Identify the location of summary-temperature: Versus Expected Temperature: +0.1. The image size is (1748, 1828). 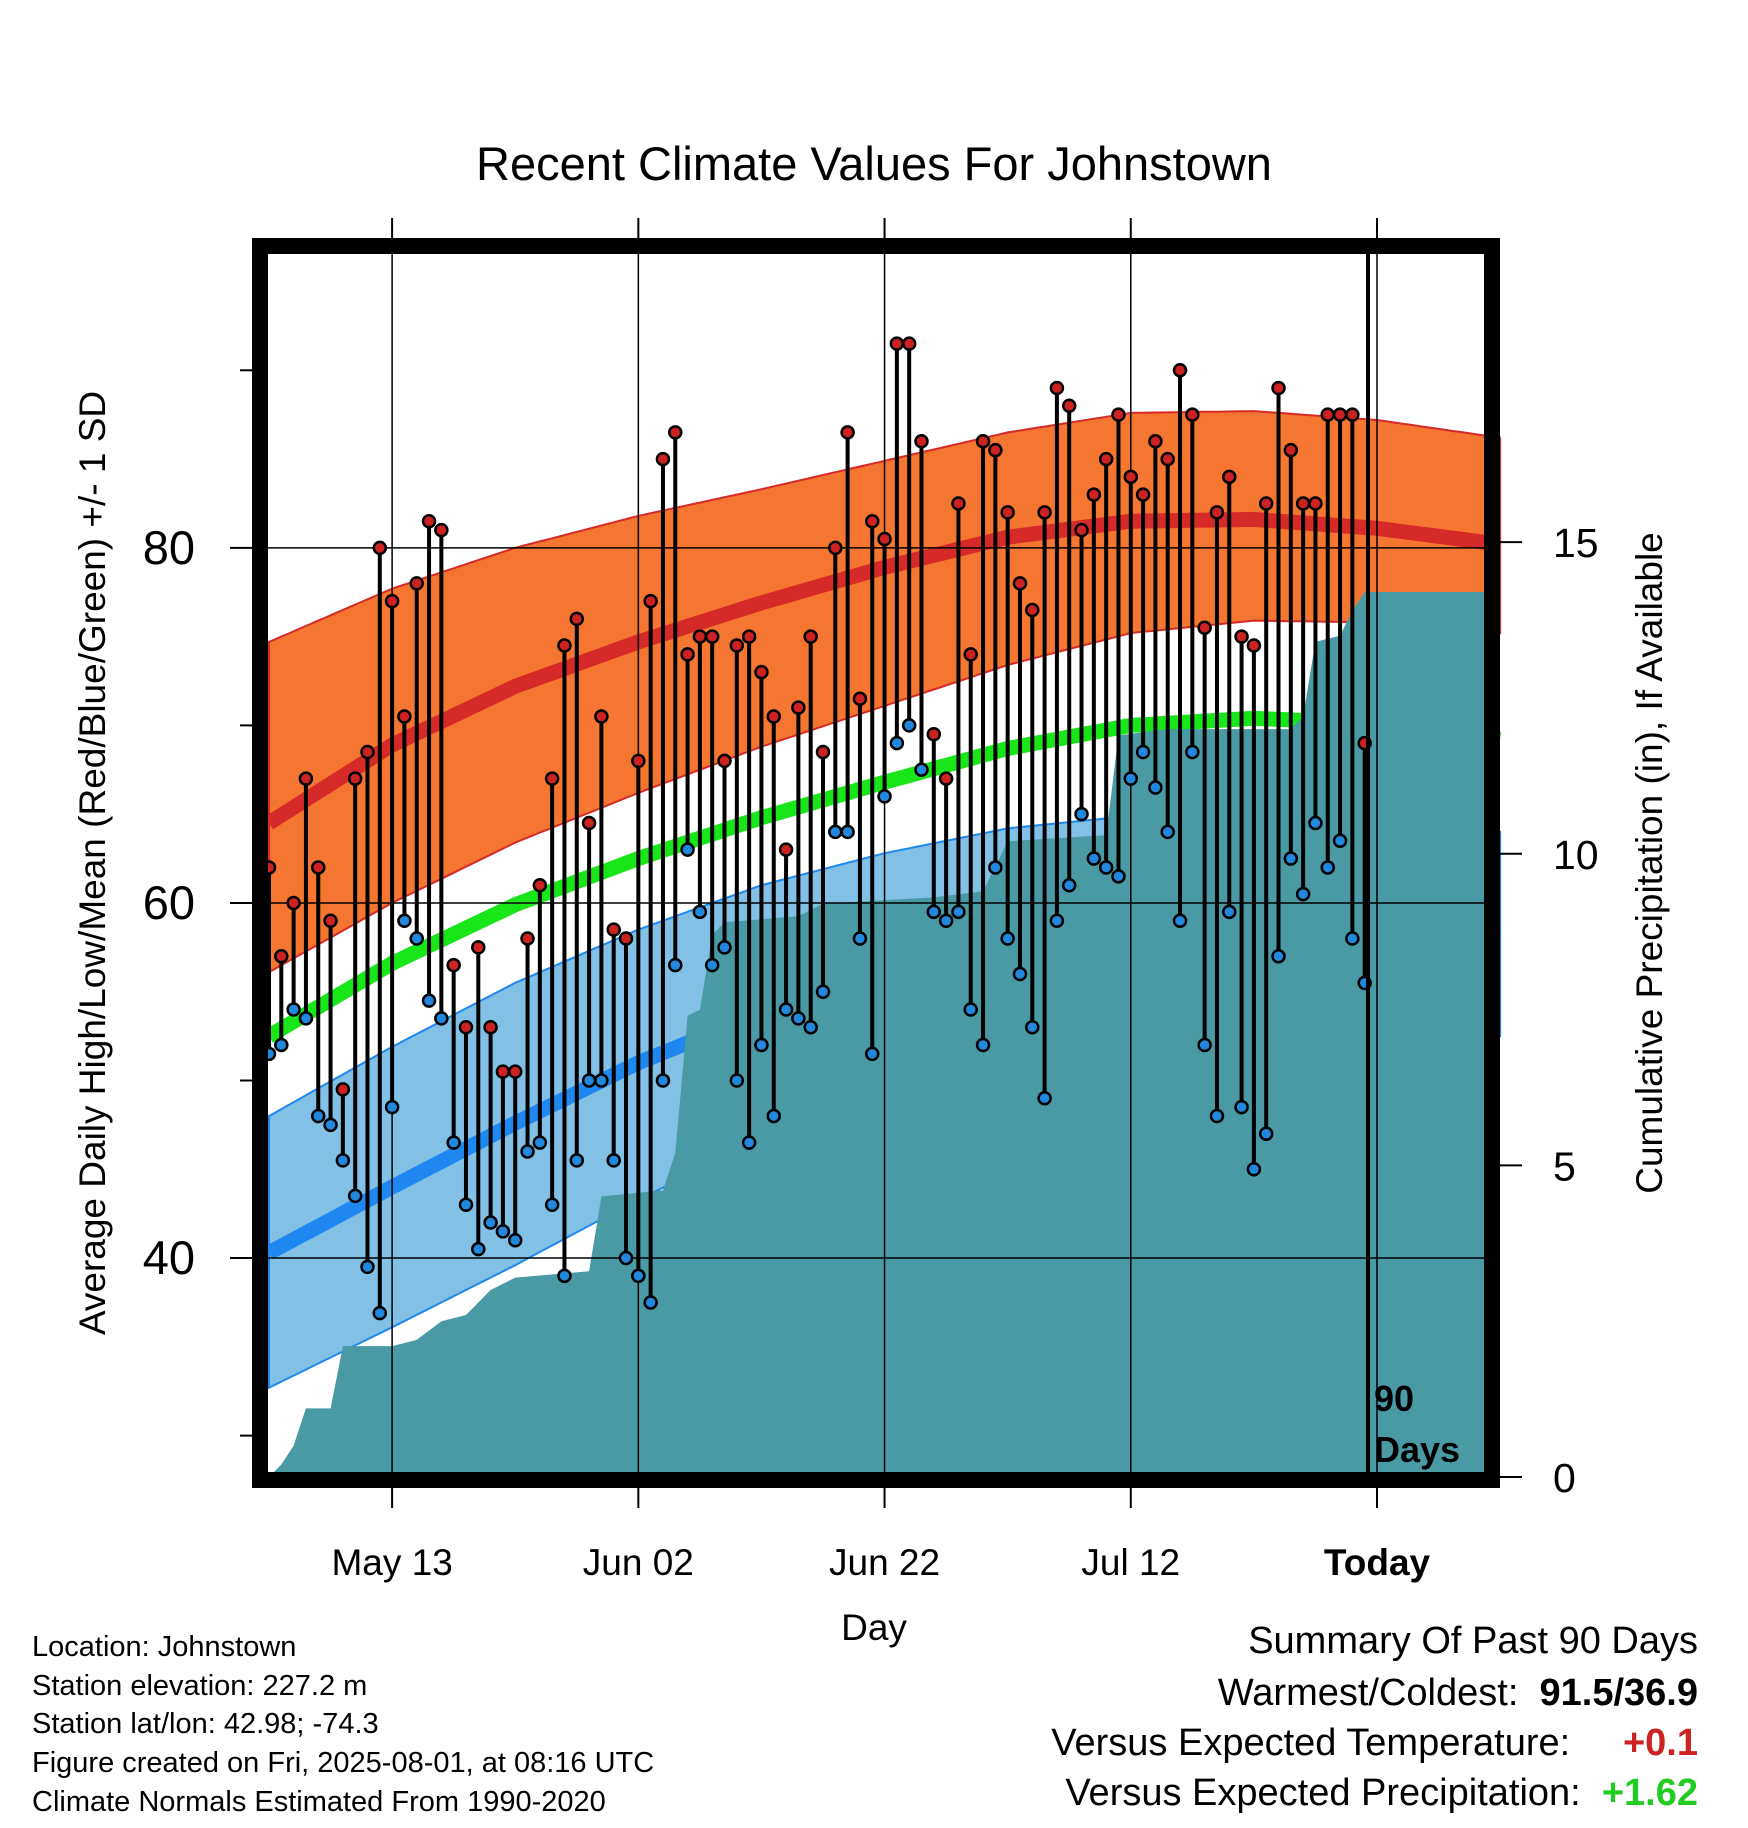
(1374, 1743).